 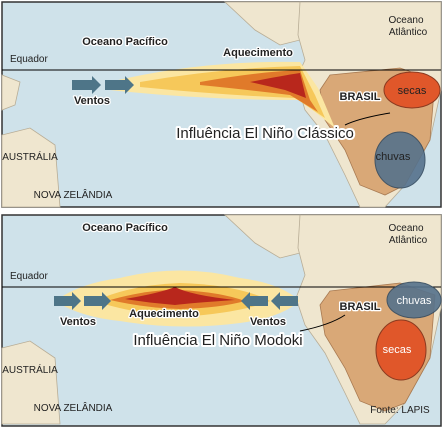 What do you see at coordinates (217, 340) in the screenshot?
I see `caption: Influência El Niño Modoki` at bounding box center [217, 340].